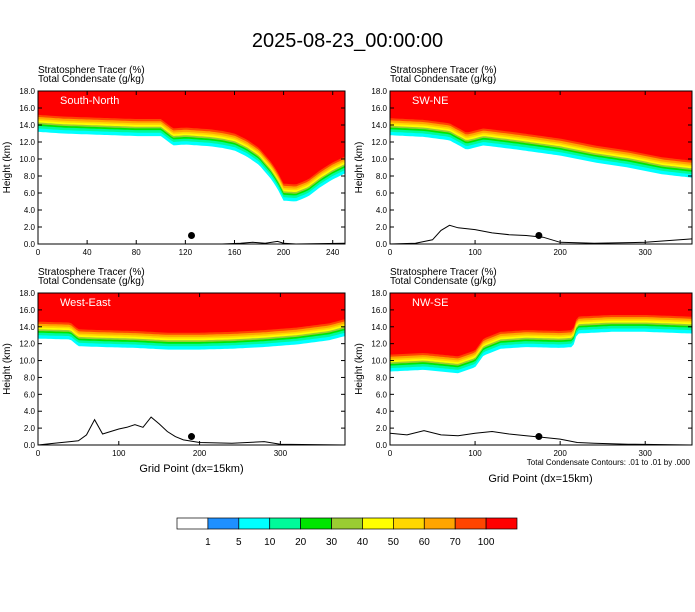 The height and width of the screenshot is (612, 695). What do you see at coordinates (486, 542) in the screenshot?
I see `colorbar-label: 100` at bounding box center [486, 542].